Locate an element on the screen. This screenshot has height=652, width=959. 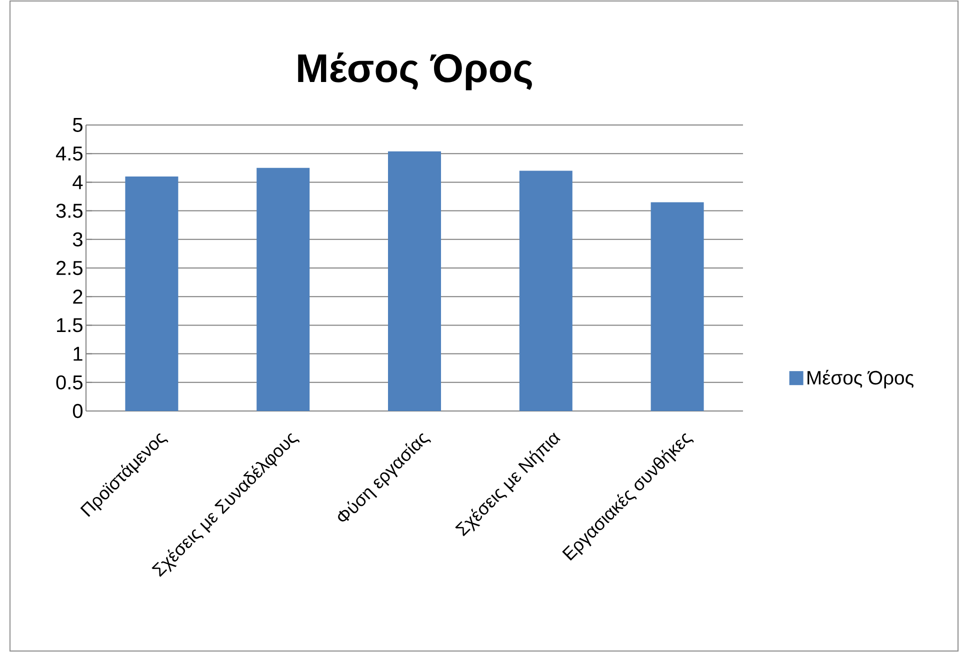
y-tick-label: 5 is located at coordinates (77, 125).